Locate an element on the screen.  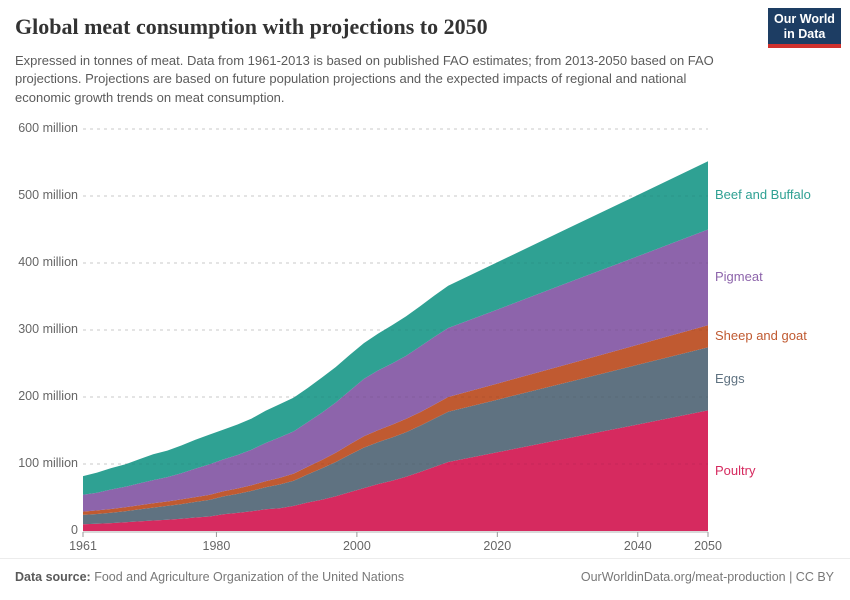
legend-label-pigmeat: Pigmeat is located at coordinates (739, 277).